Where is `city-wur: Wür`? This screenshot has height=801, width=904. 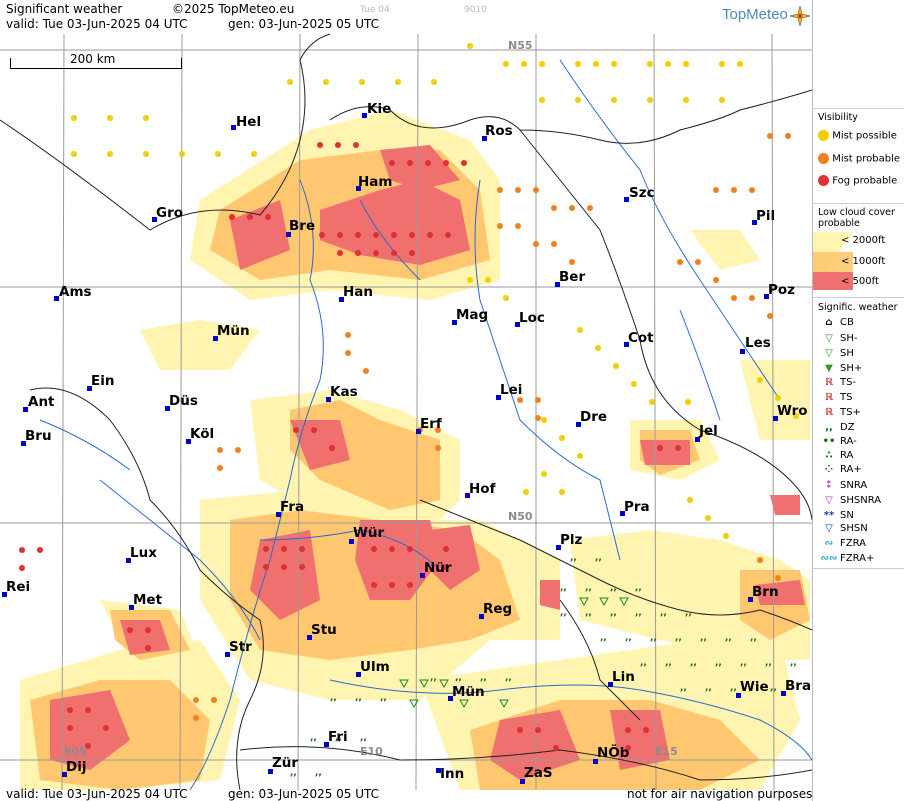 city-wur: Wür is located at coordinates (366, 534).